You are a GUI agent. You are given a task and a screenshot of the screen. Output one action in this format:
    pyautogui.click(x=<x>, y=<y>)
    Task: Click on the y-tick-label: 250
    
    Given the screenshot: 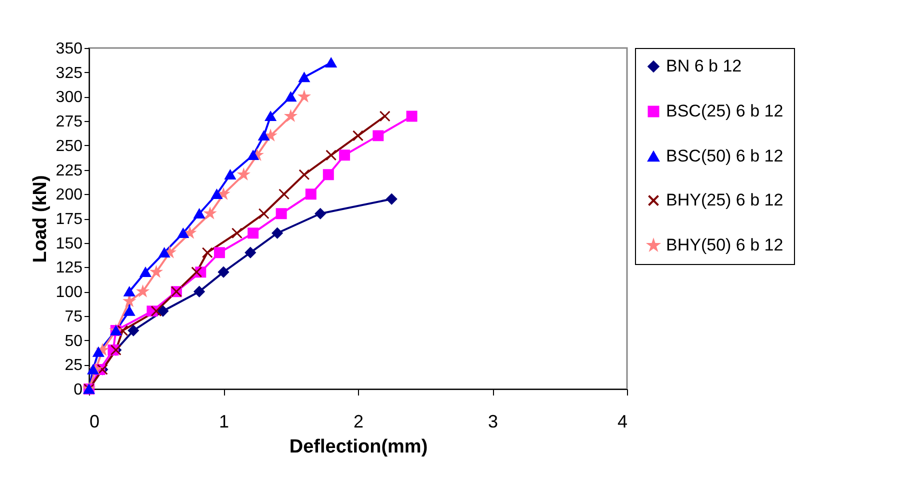 What is the action you would take?
    pyautogui.click(x=69, y=146)
    